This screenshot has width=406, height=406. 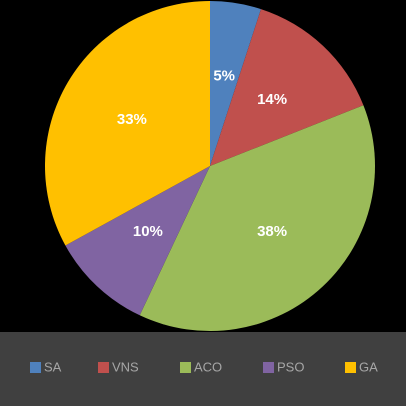 I want to click on legend-label: SA, so click(x=53, y=366).